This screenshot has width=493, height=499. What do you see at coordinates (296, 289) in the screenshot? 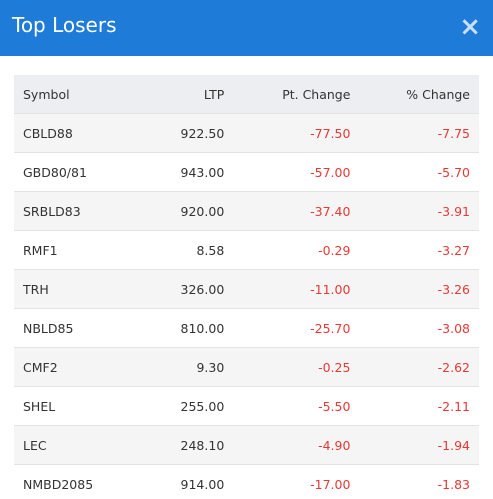
I see `table-cell: -11.00` at bounding box center [296, 289].